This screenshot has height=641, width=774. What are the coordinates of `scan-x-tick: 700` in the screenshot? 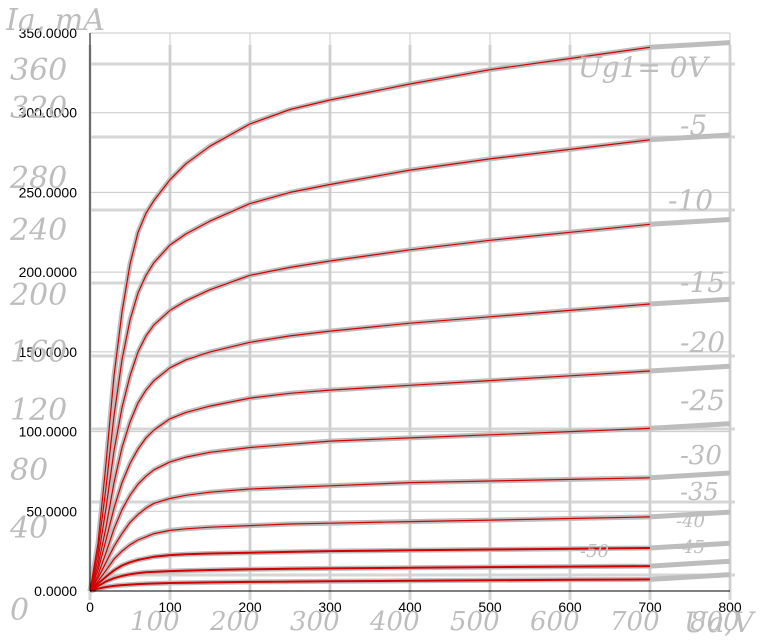 It's located at (635, 622).